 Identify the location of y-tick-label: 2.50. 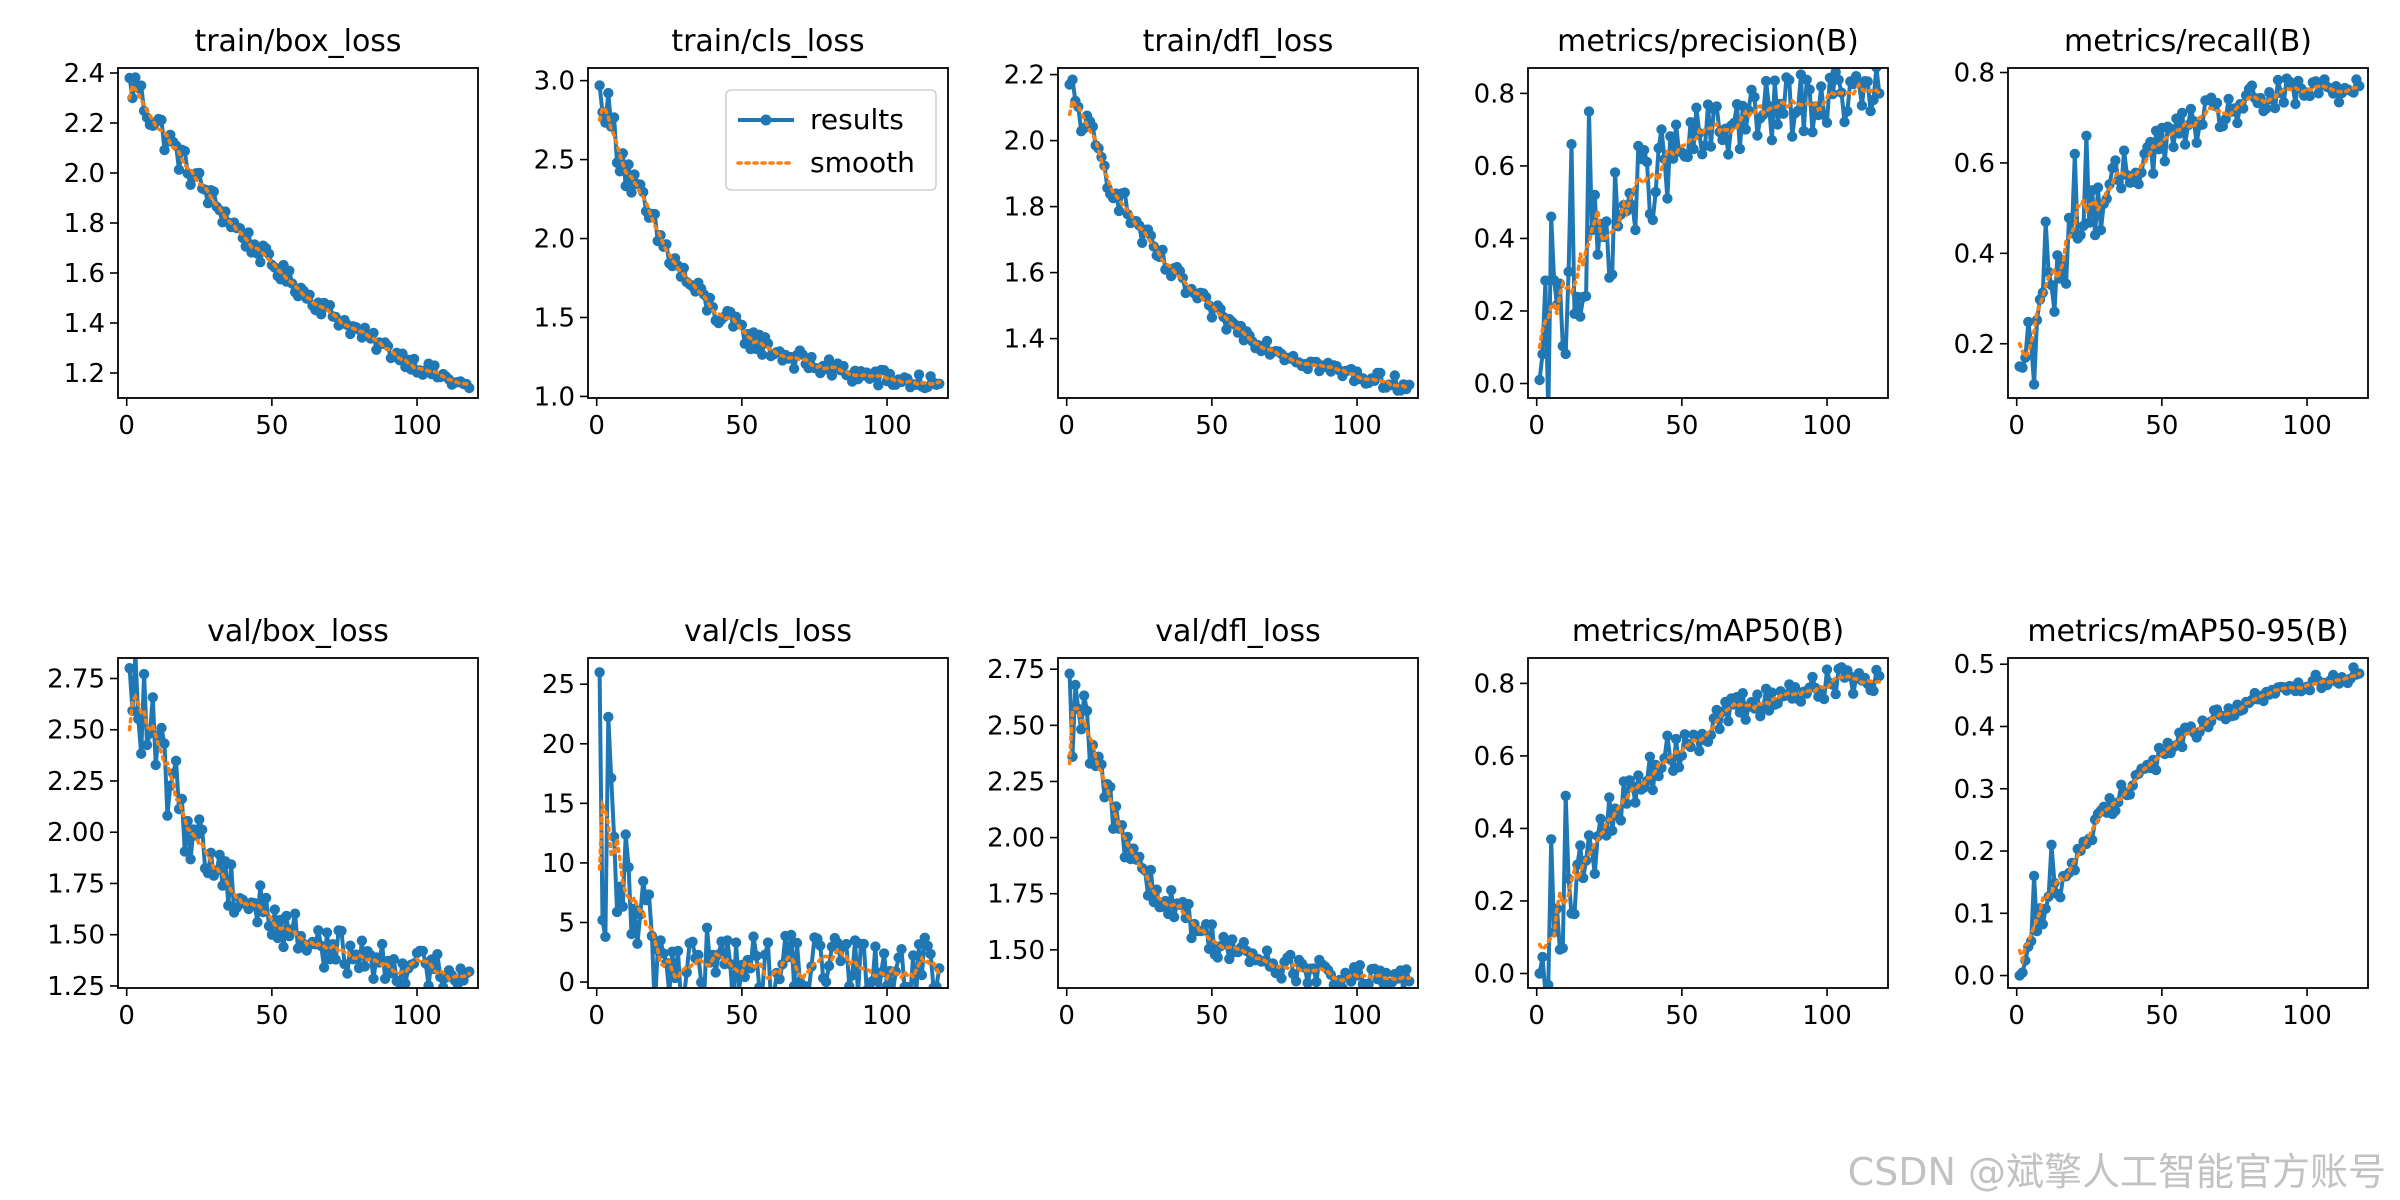
(1016, 726).